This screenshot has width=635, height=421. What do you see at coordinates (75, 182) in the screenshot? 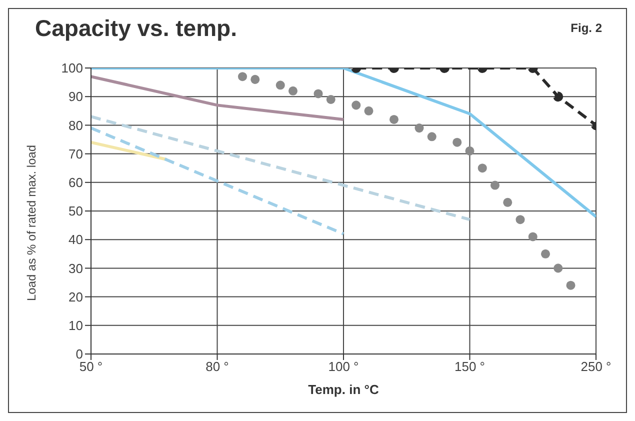
I see `y-tick-label: 60` at bounding box center [75, 182].